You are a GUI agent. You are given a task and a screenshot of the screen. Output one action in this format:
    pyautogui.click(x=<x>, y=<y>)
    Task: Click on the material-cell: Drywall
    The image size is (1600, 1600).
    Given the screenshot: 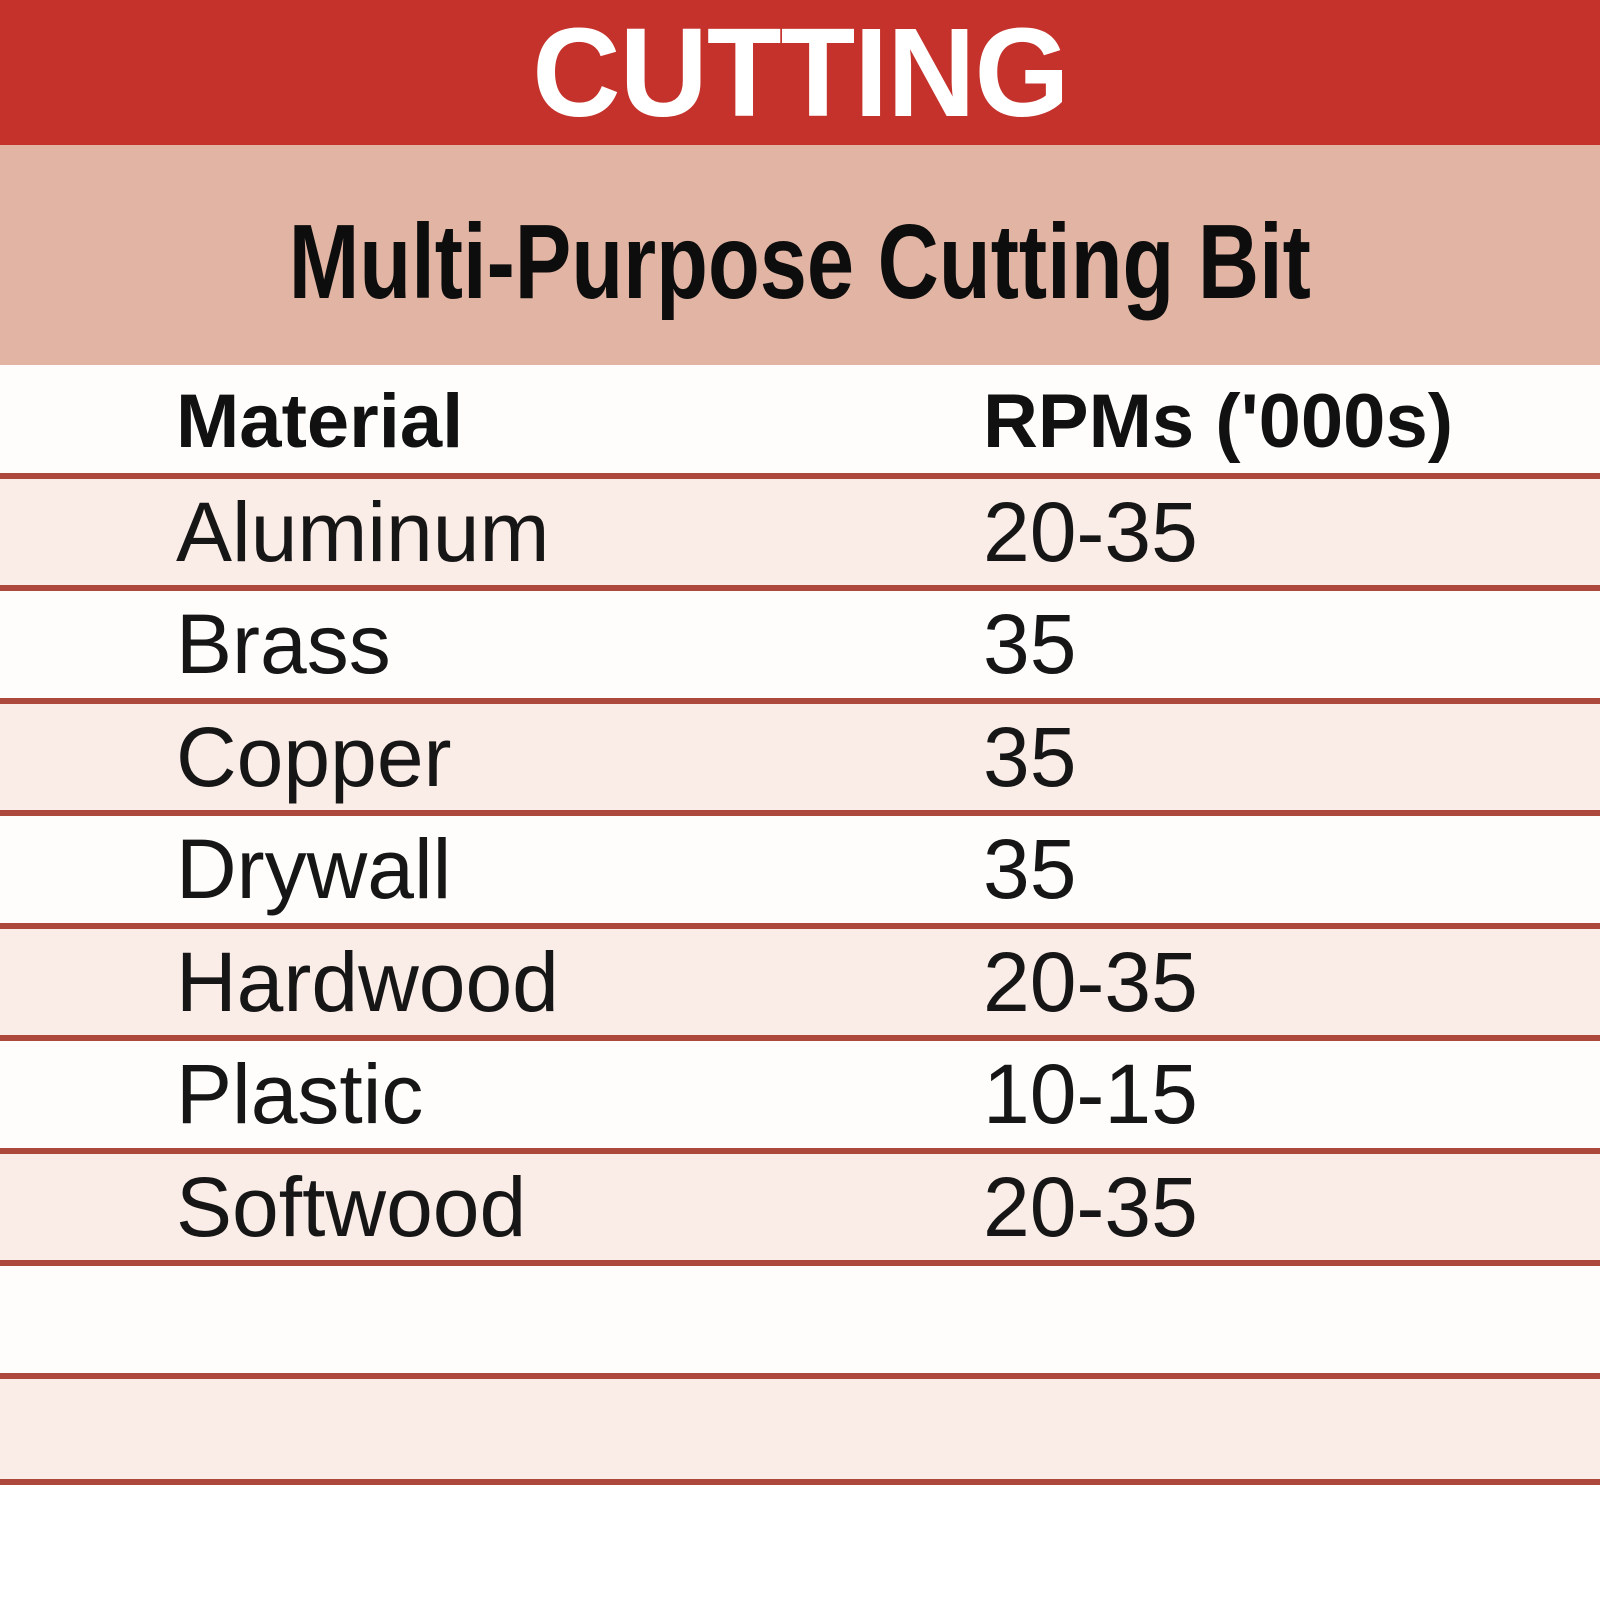 What is the action you would take?
    pyautogui.click(x=314, y=869)
    